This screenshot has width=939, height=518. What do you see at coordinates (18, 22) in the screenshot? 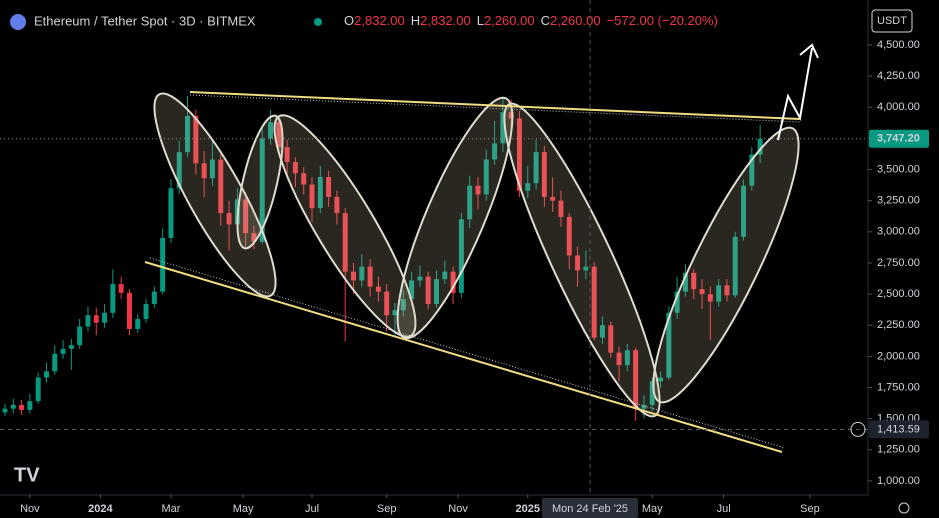
I see `symbol-icon` at bounding box center [18, 22].